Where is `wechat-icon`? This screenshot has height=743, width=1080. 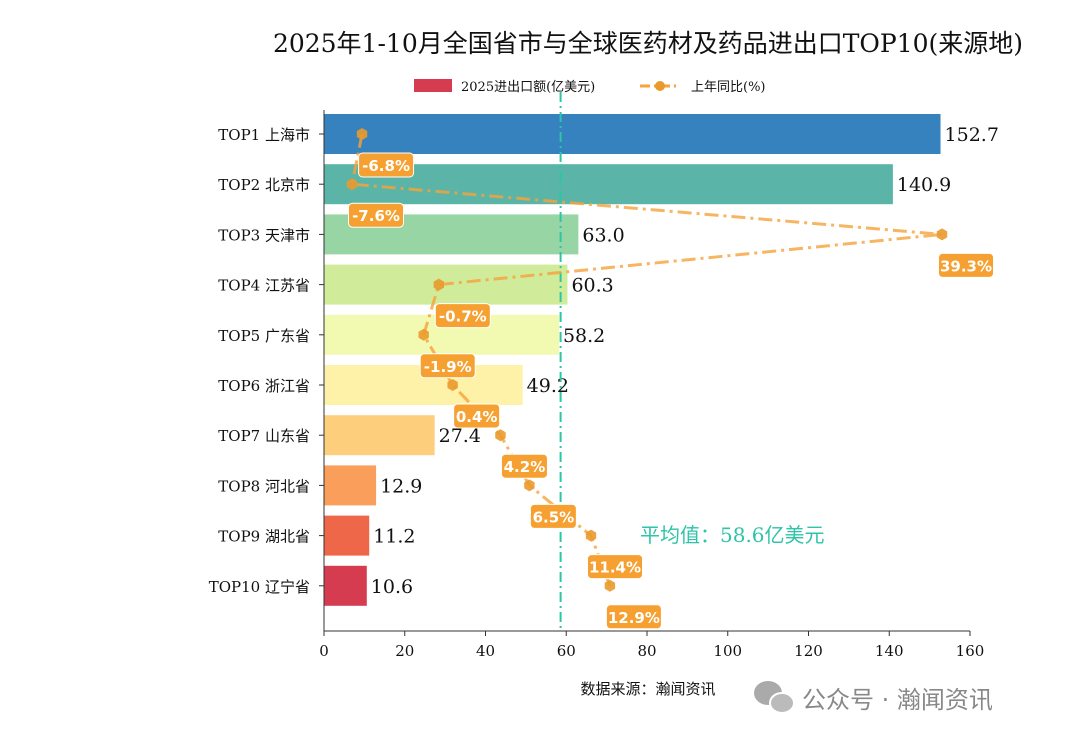 wechat-icon is located at coordinates (774, 697).